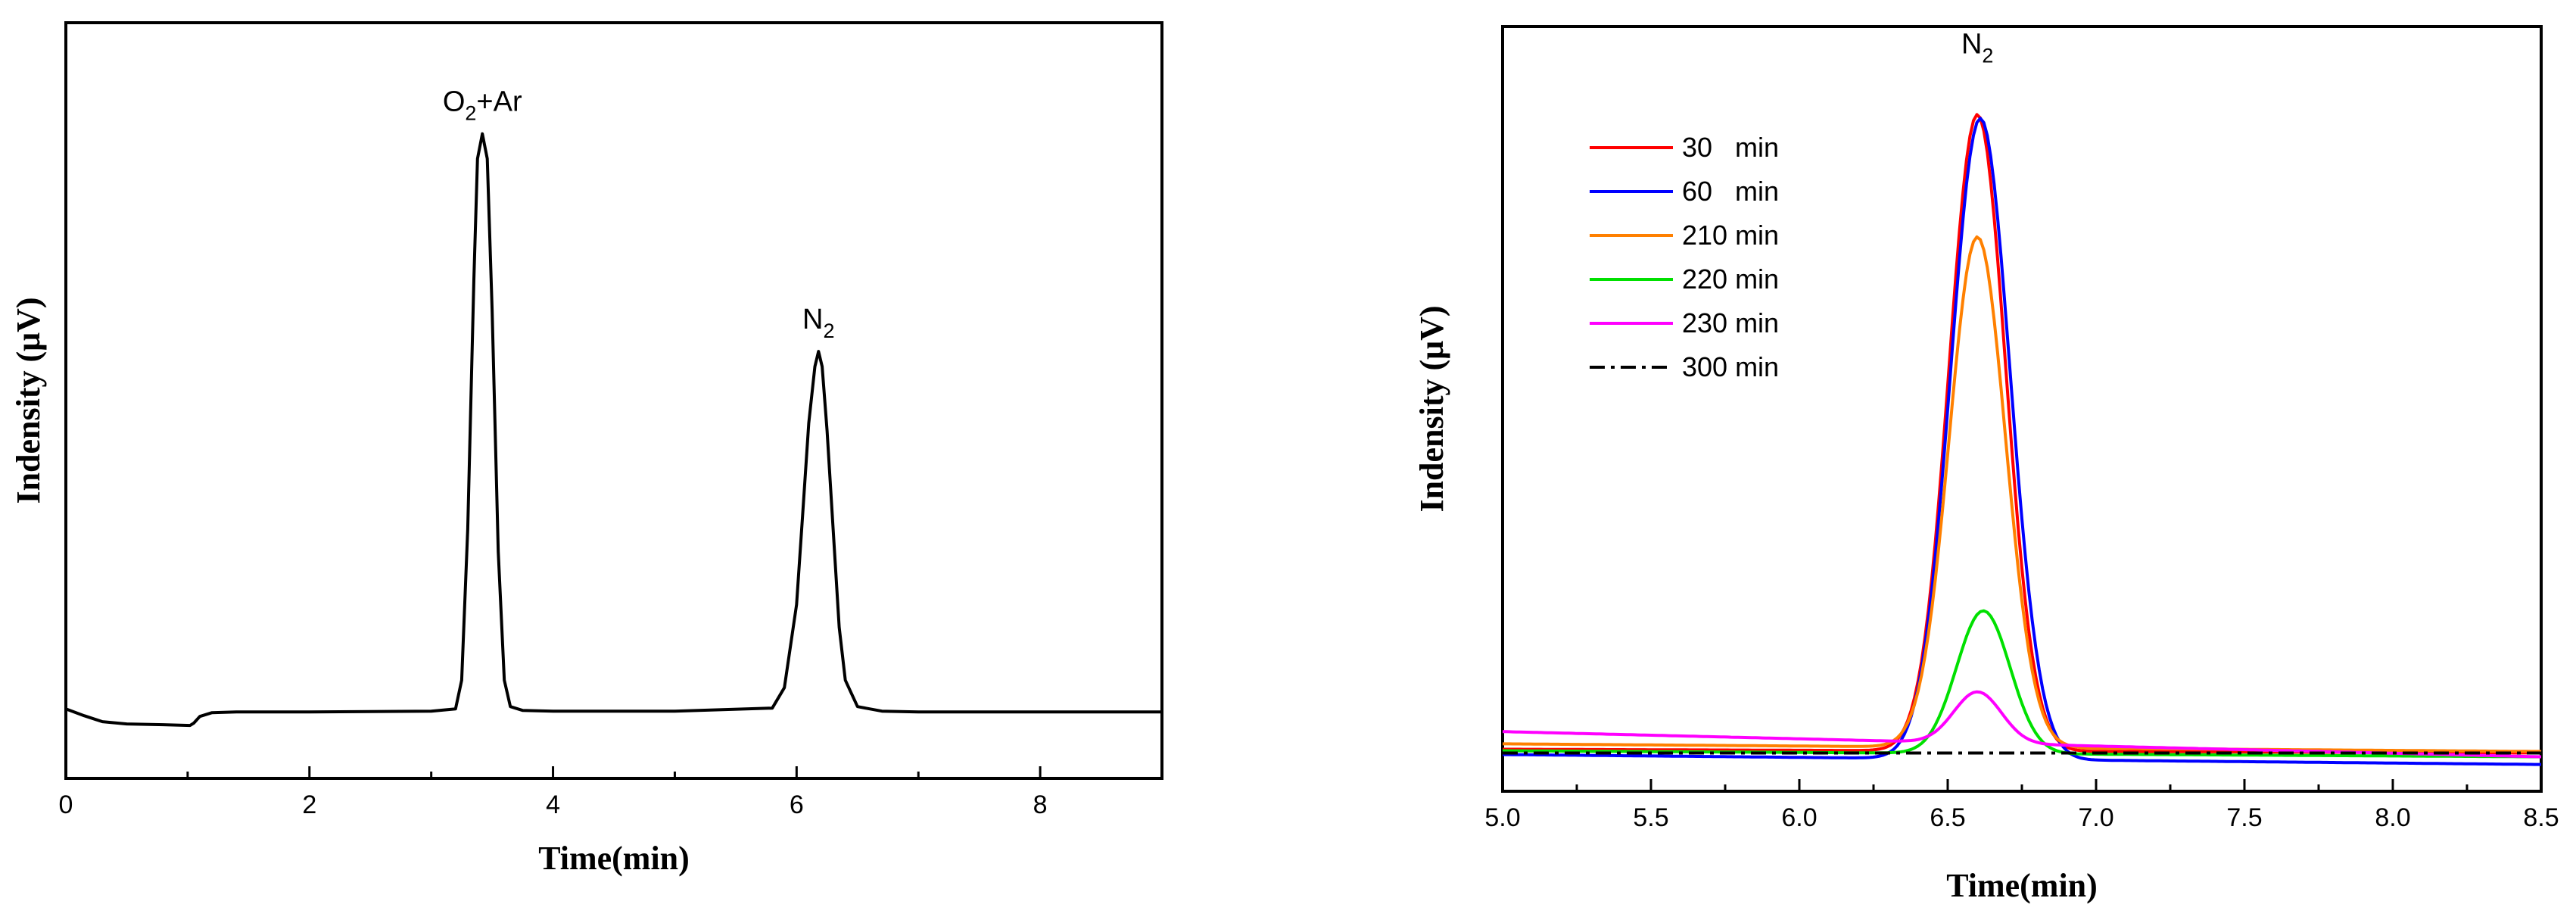 This screenshot has height=923, width=2576. I want to click on legend-label: 300 min, so click(1730, 367).